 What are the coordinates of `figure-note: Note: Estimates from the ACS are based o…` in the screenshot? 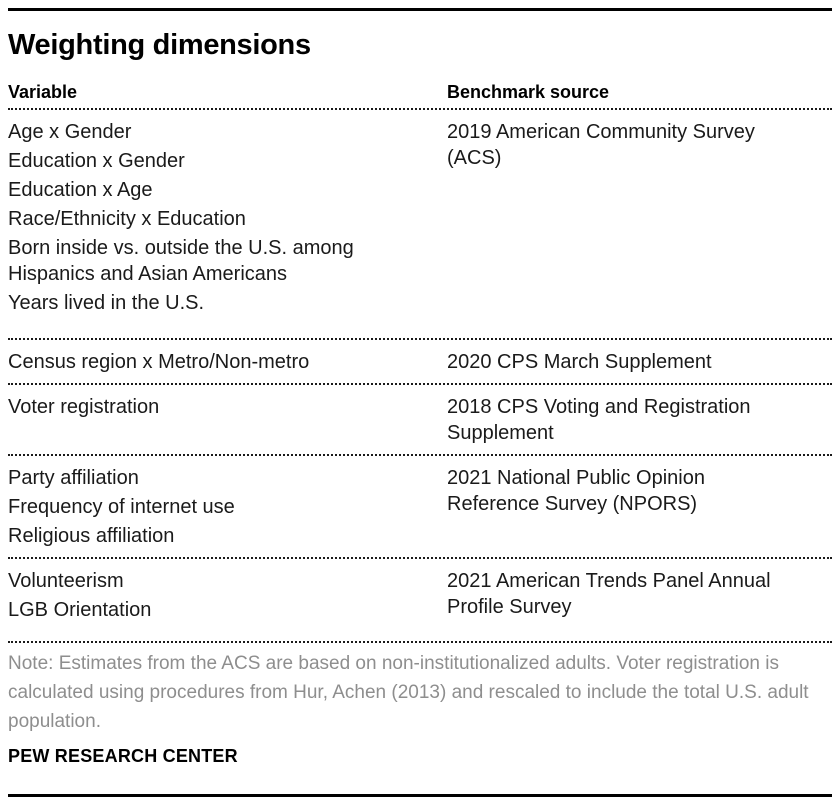 It's located at (408, 692).